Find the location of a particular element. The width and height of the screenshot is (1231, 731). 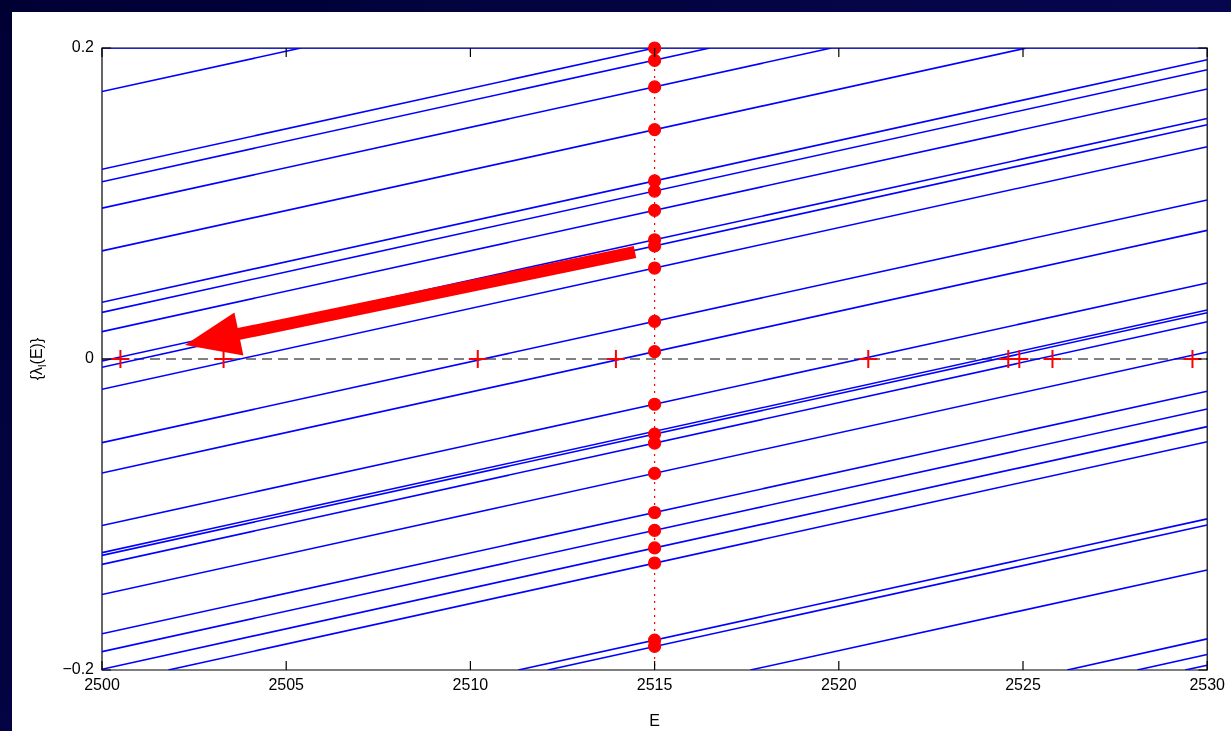

y-axis-title: {λl(E)} is located at coordinates (38, 359).